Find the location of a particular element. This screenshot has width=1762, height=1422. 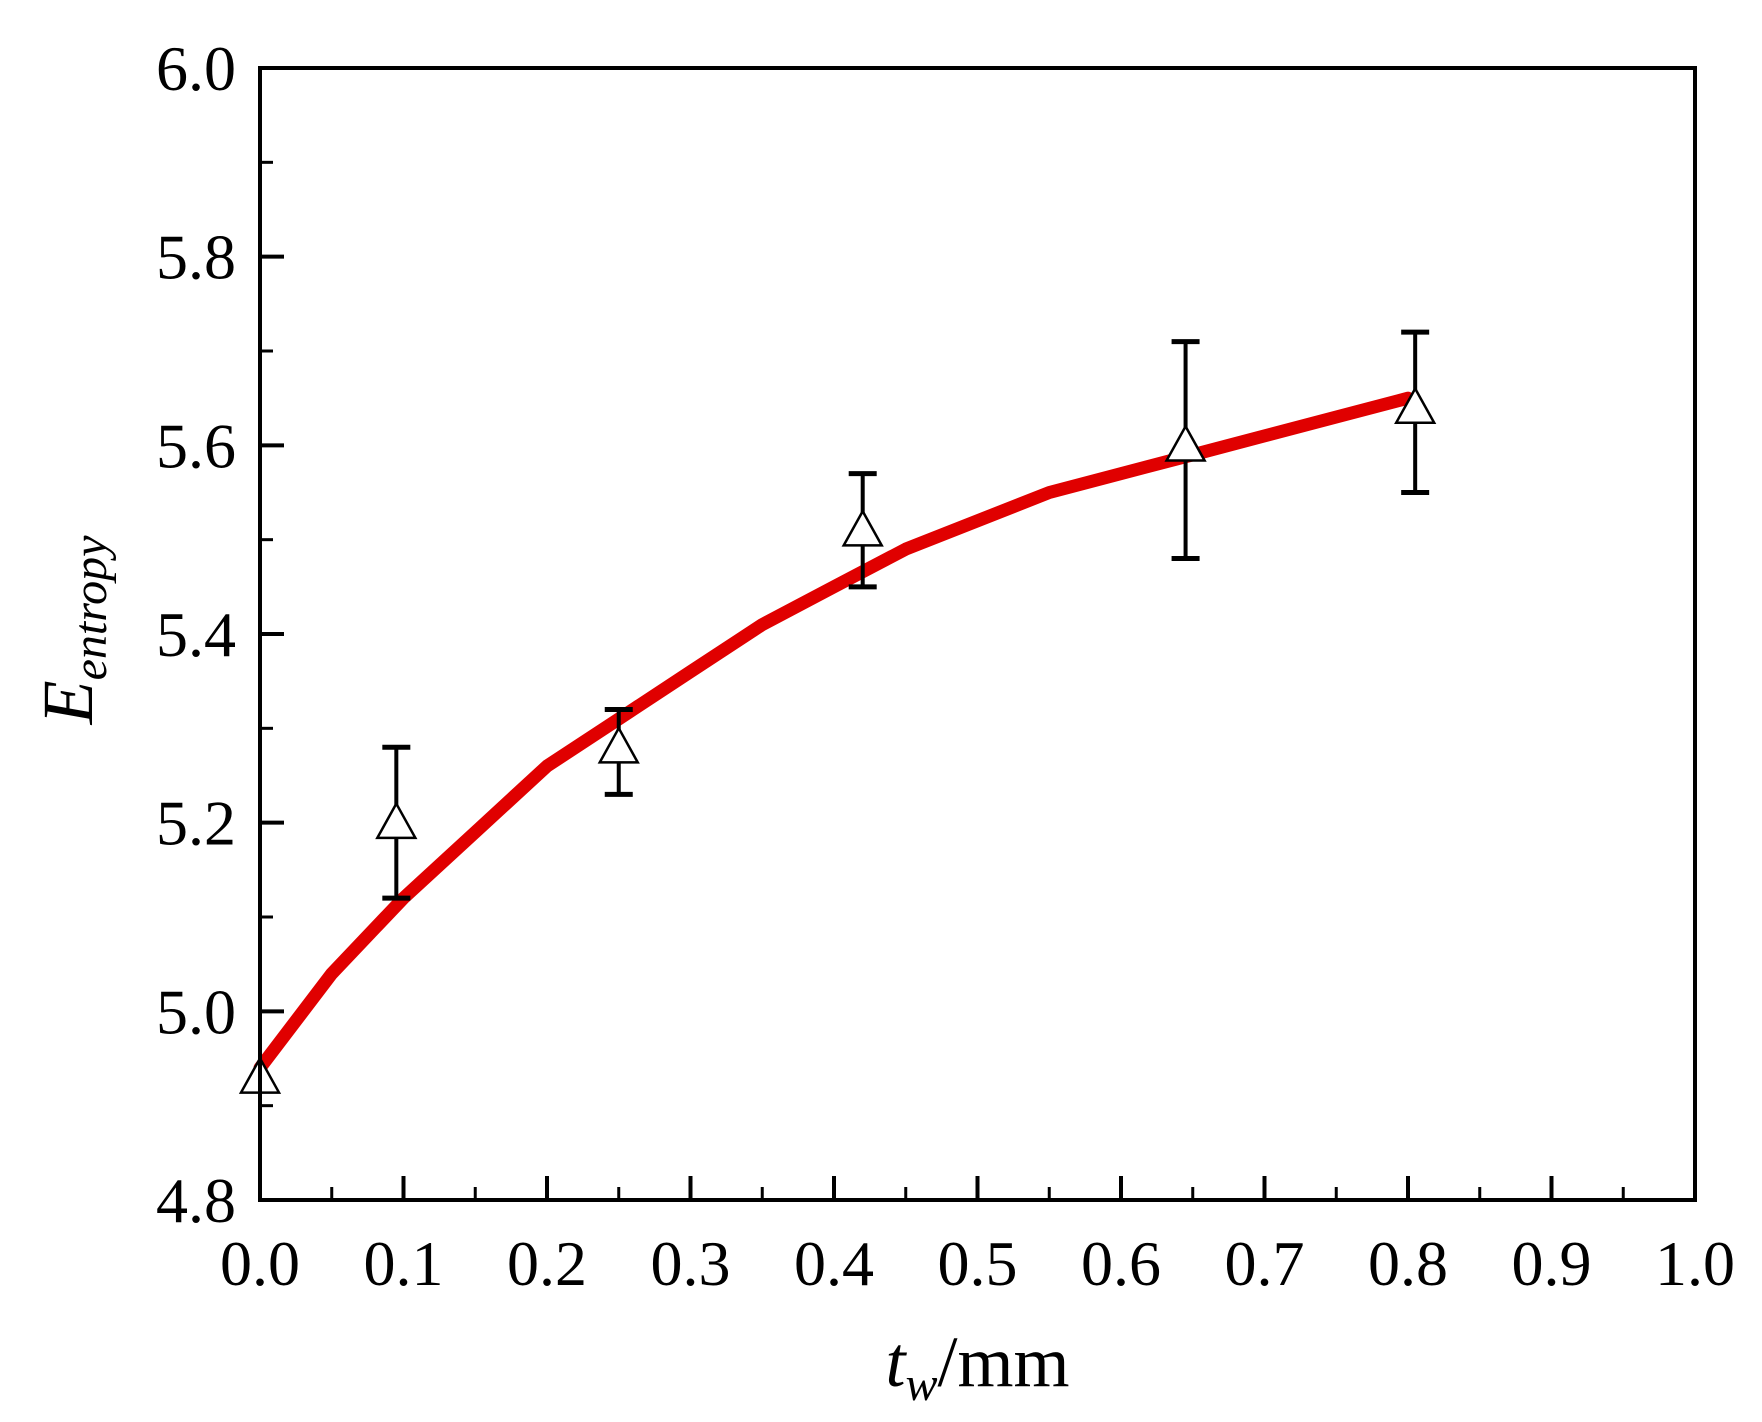

y-tick-label: 5.8 is located at coordinates (196, 257).